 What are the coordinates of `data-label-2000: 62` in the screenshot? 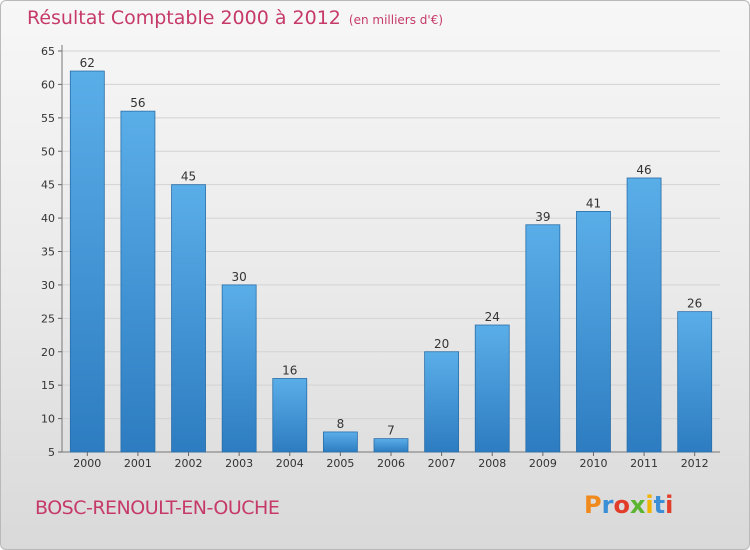 It's located at (87, 63).